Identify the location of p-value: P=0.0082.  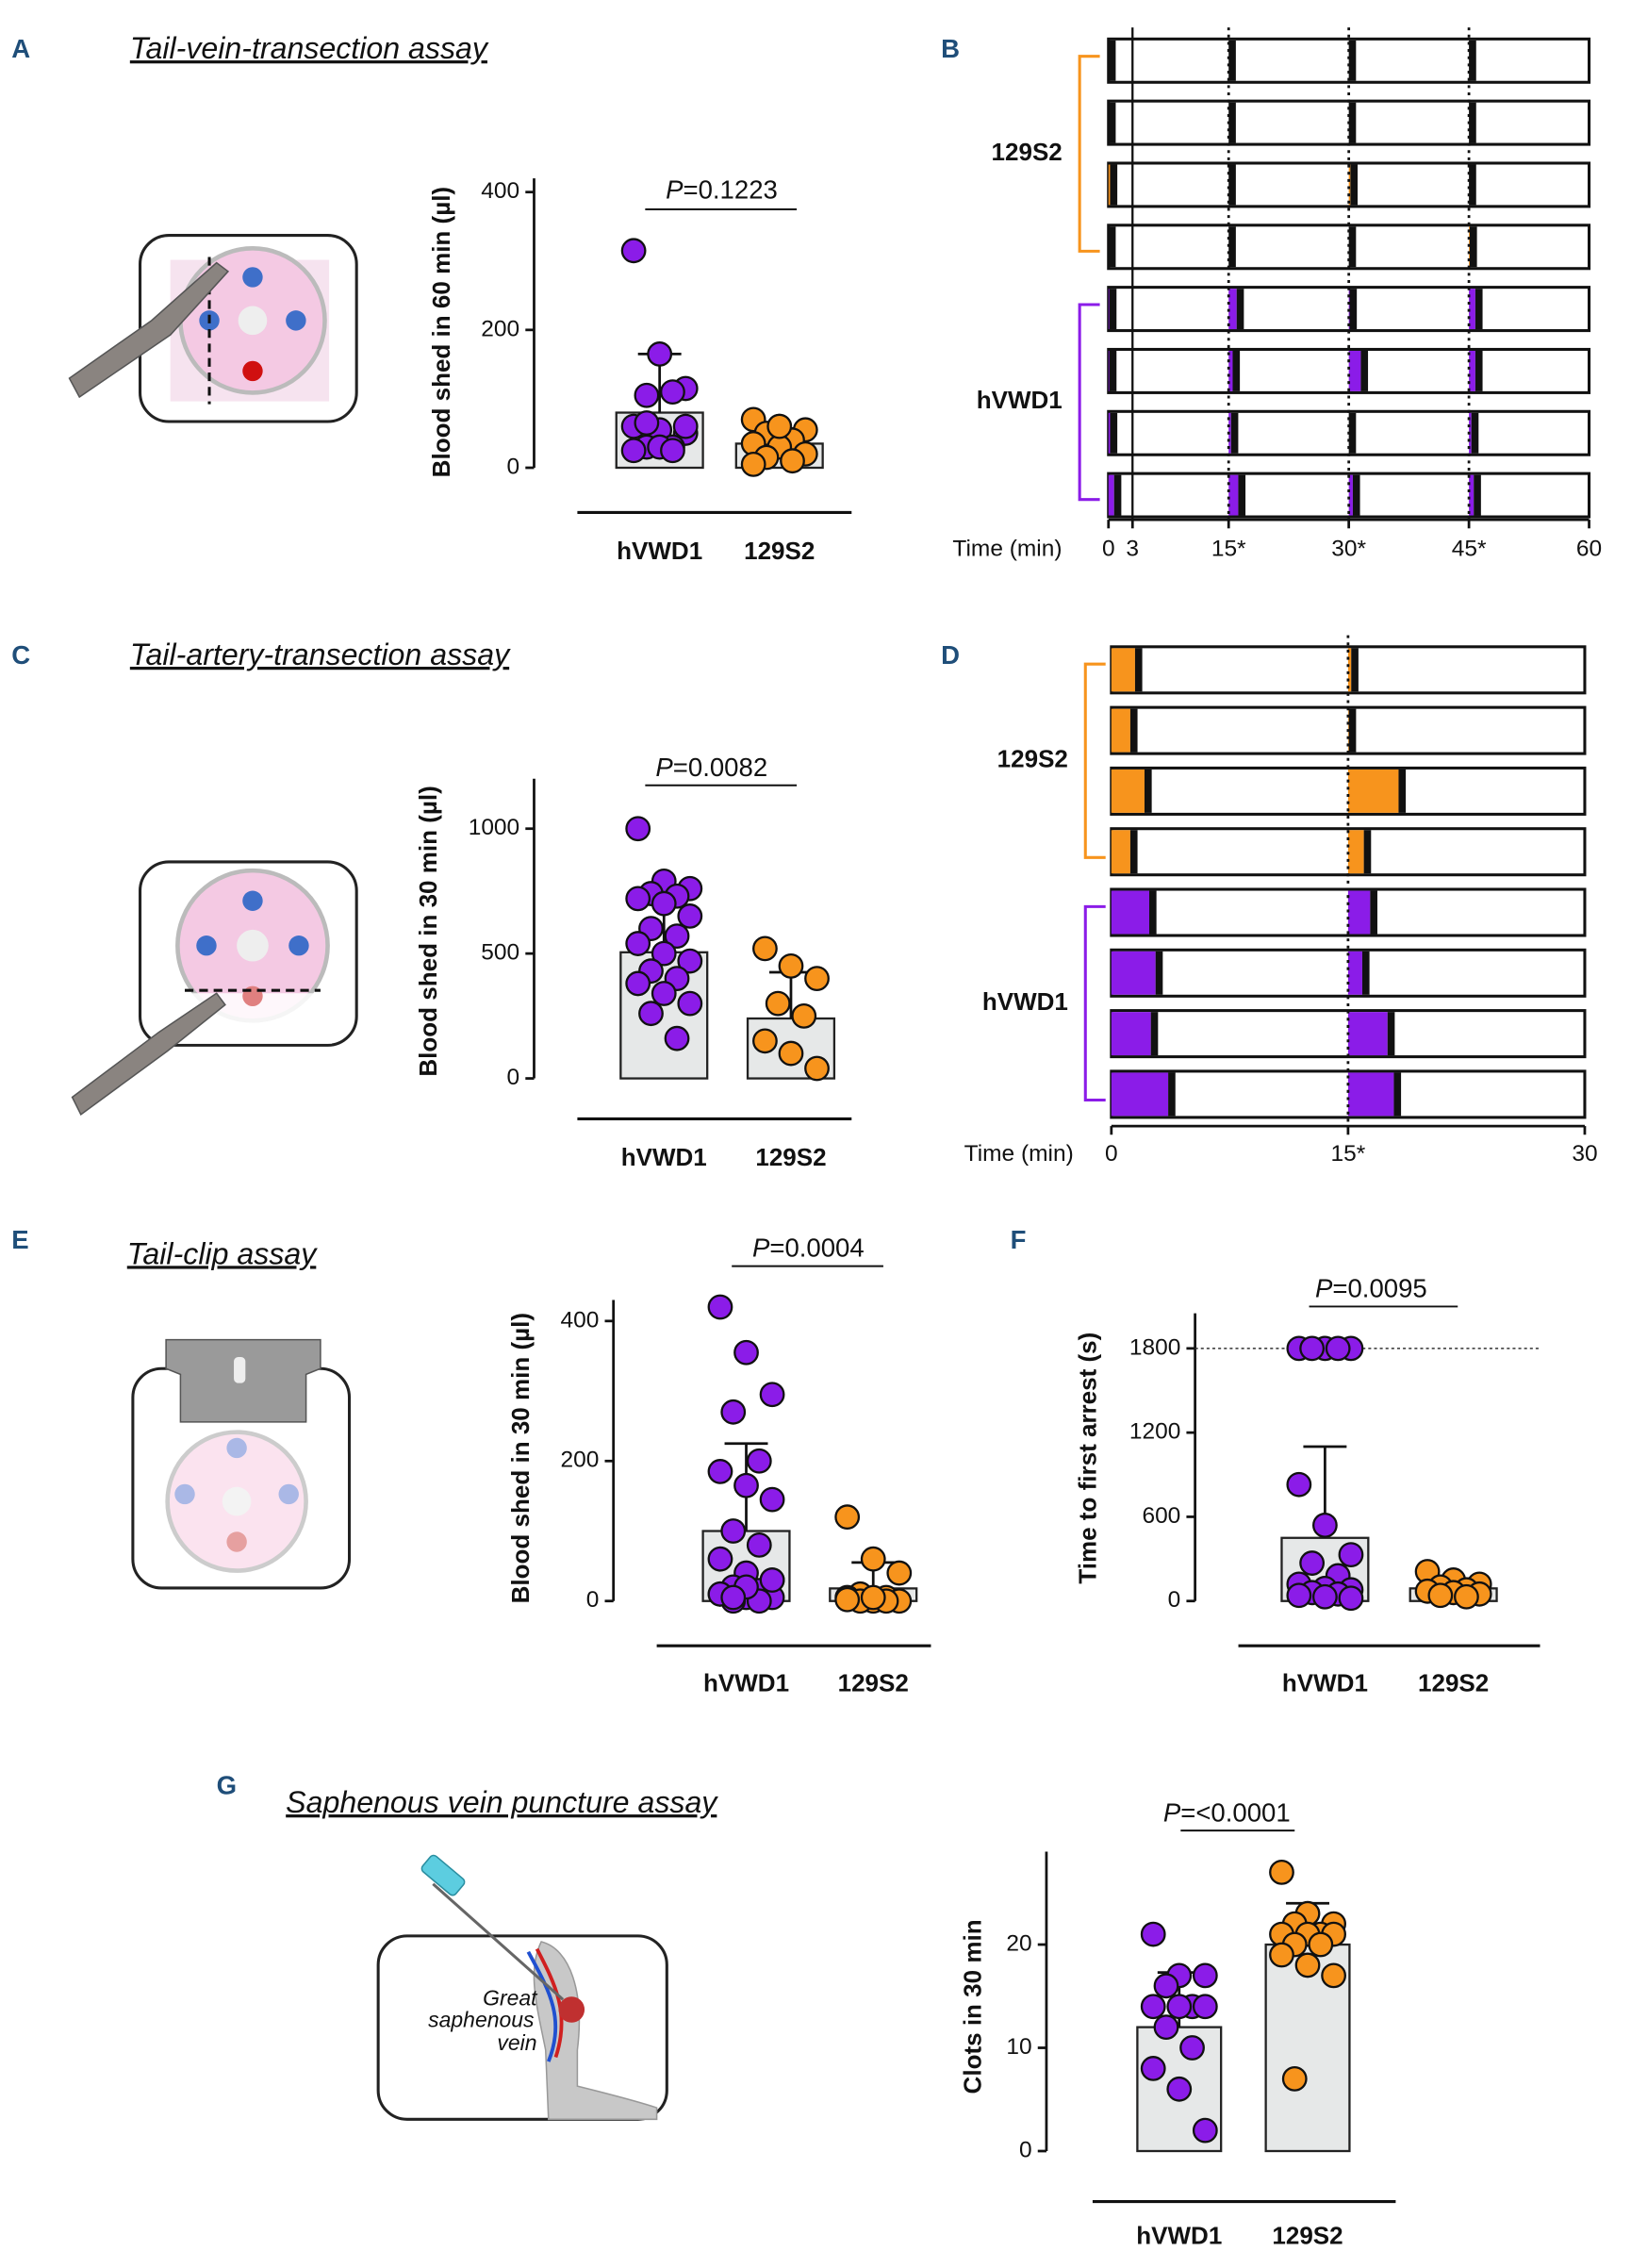
(711, 767).